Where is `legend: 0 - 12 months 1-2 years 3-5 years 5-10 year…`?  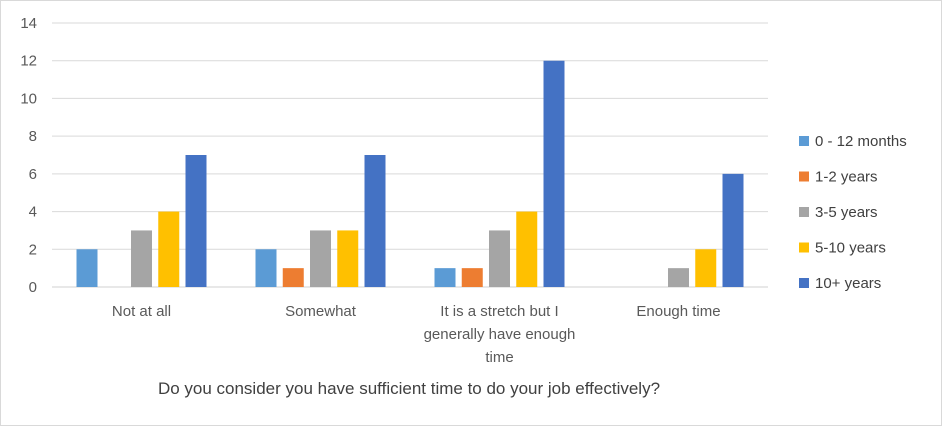 legend: 0 - 12 months 1-2 years 3-5 years 5-10 year… is located at coordinates (853, 212).